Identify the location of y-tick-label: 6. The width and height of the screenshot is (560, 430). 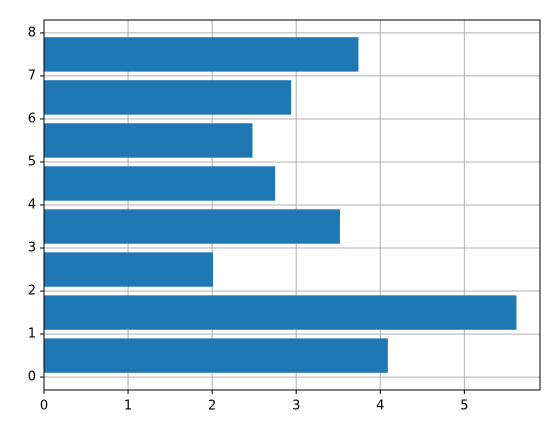
(32, 118).